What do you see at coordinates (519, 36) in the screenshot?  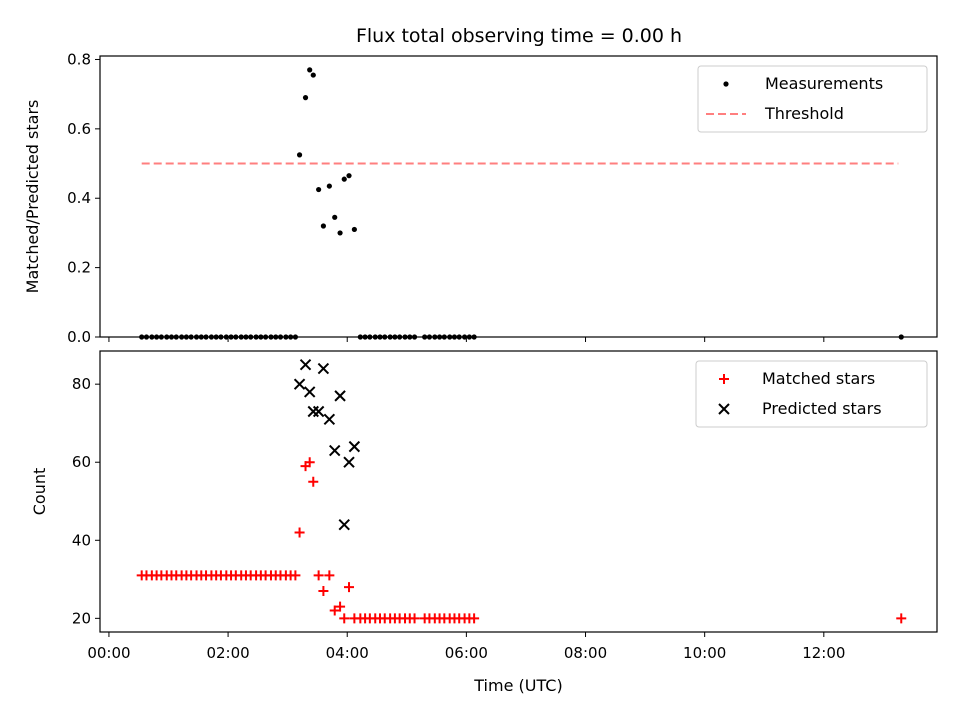 I see `chart-title: Flux total observing time = 0.00 h` at bounding box center [519, 36].